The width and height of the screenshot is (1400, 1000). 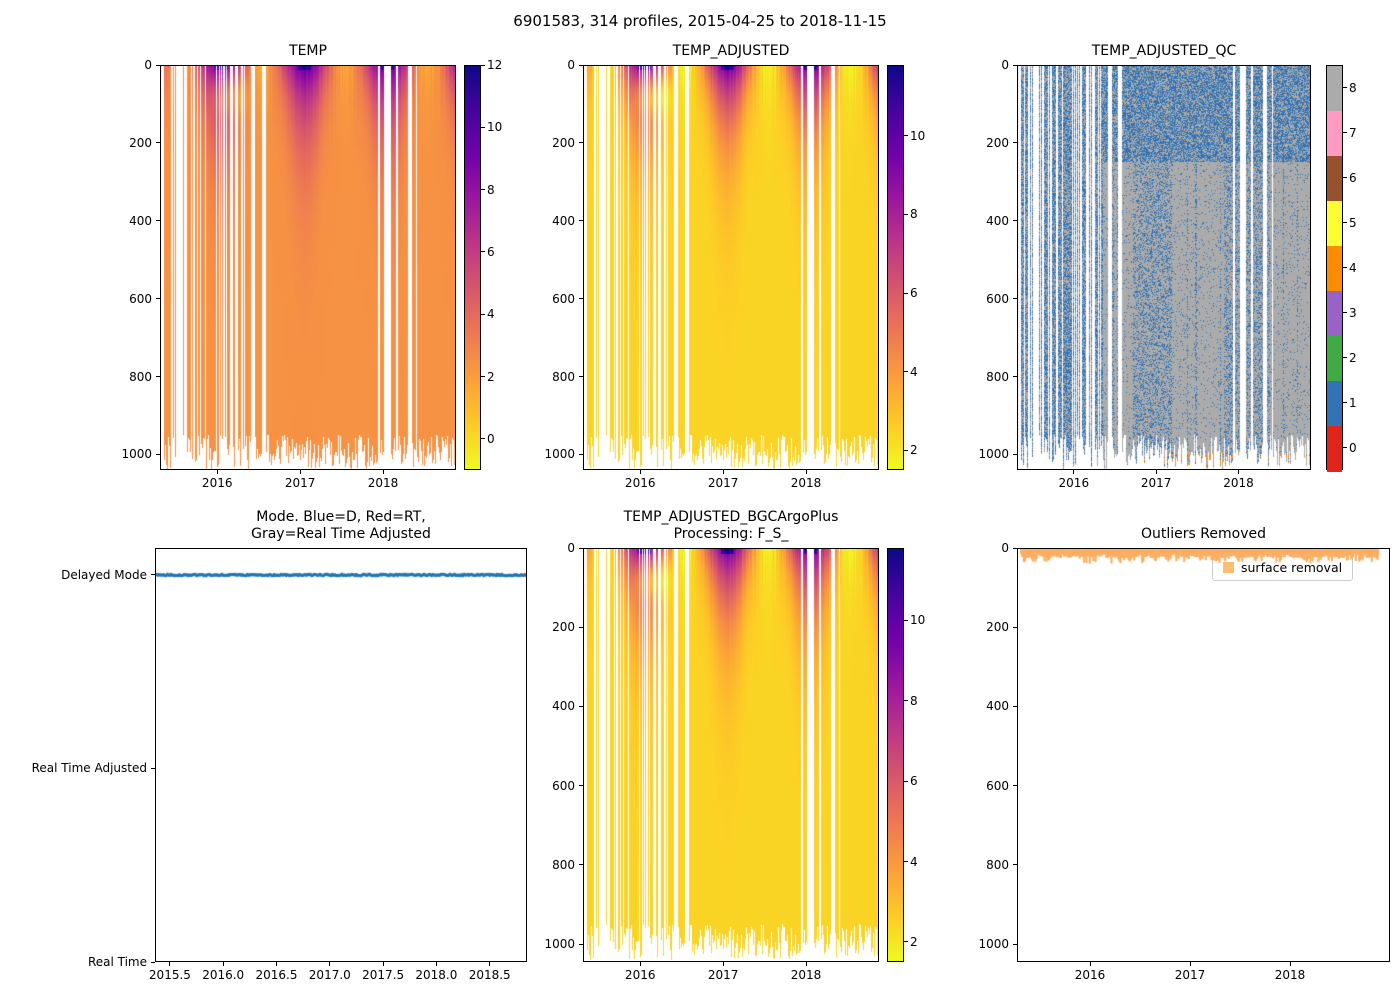 I want to click on subplot-temp-adjusted-title-line: TEMP_ADJUSTED, so click(x=731, y=51).